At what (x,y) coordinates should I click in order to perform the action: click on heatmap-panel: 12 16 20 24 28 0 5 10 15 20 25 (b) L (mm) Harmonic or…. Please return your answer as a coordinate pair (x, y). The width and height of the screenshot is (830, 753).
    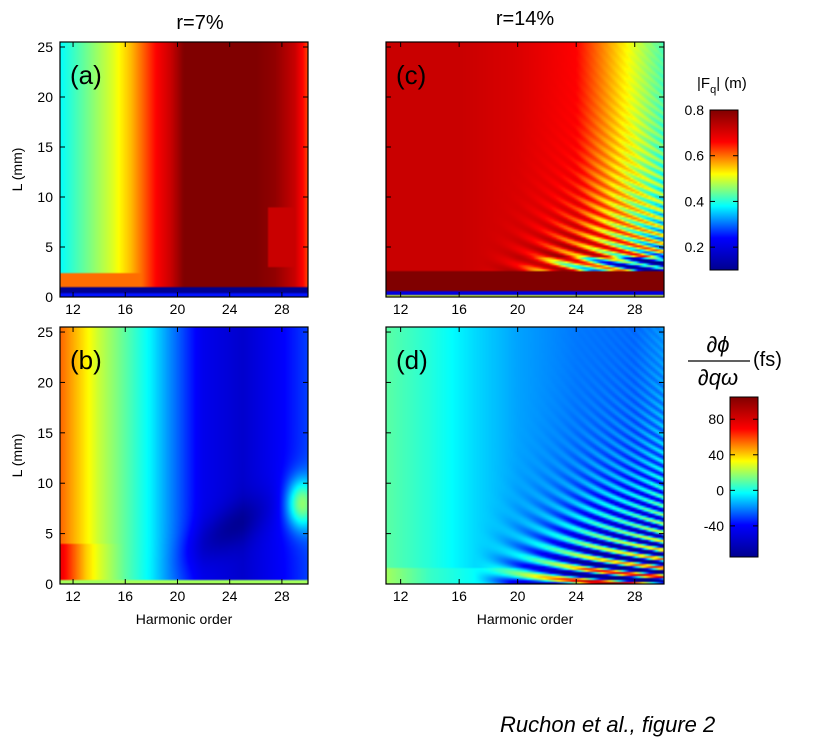
    Looking at the image, I should click on (159, 475).